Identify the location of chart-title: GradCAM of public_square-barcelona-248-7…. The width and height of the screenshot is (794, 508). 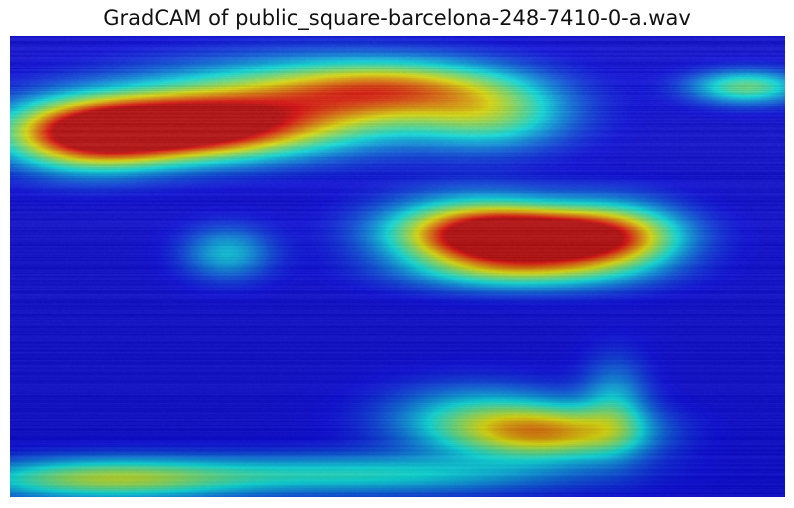
(397, 18).